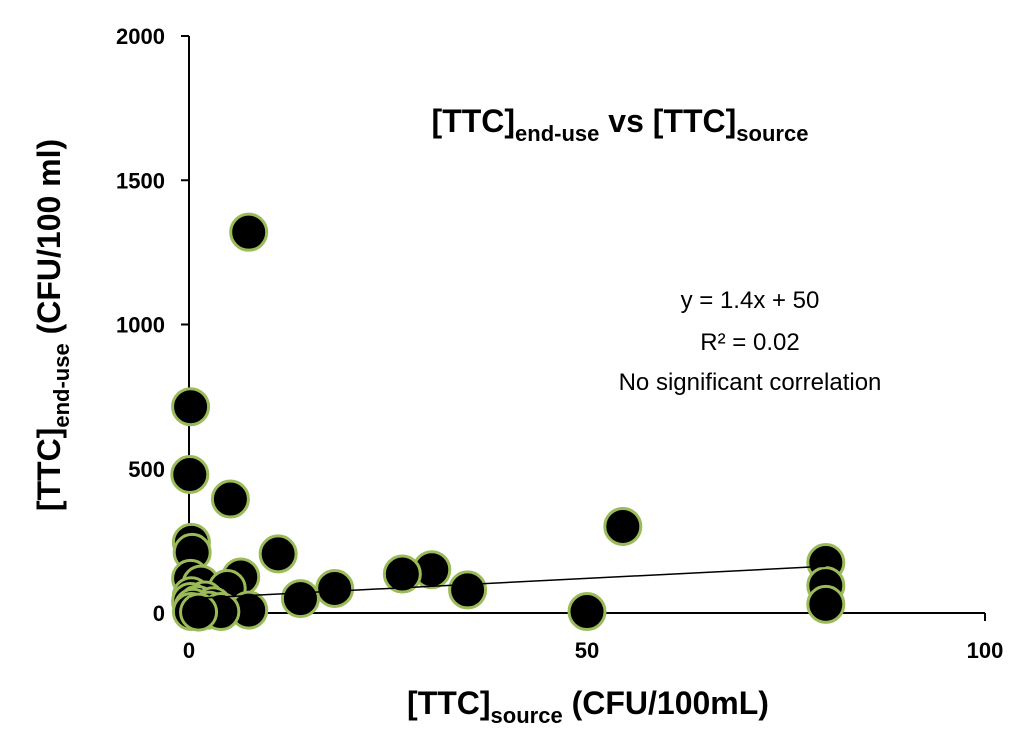  I want to click on chart-title-mid: vs, so click(625, 121).